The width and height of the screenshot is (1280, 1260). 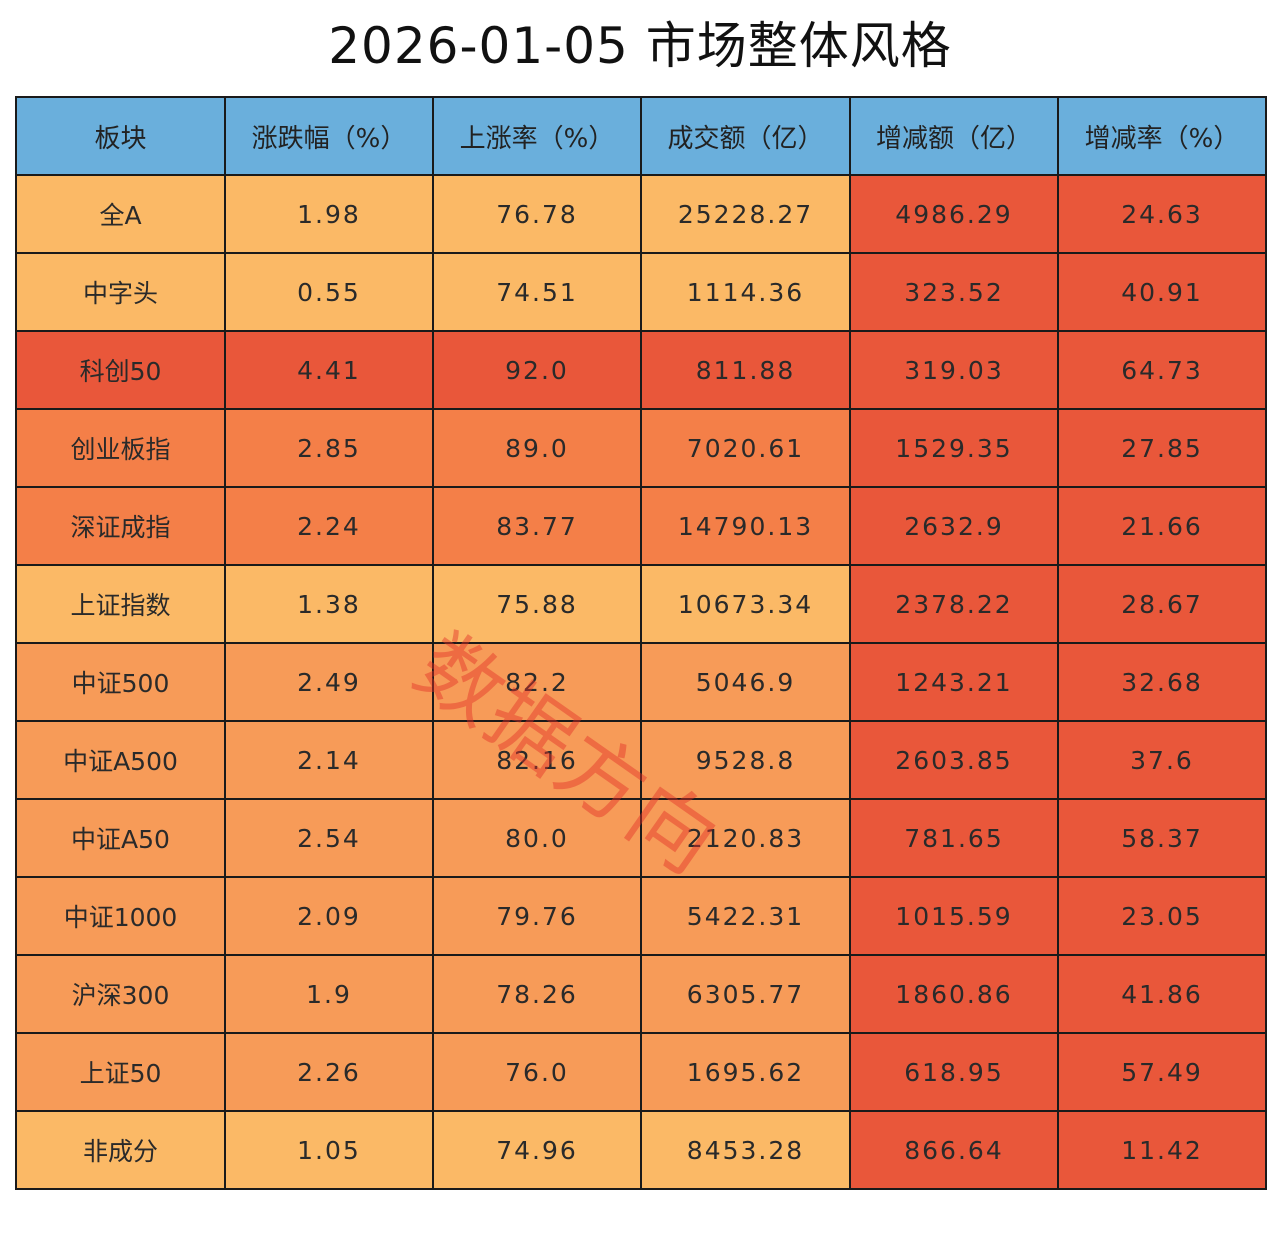 What do you see at coordinates (1162, 214) in the screenshot?
I see `cell-turnover-change-rate: 24.63` at bounding box center [1162, 214].